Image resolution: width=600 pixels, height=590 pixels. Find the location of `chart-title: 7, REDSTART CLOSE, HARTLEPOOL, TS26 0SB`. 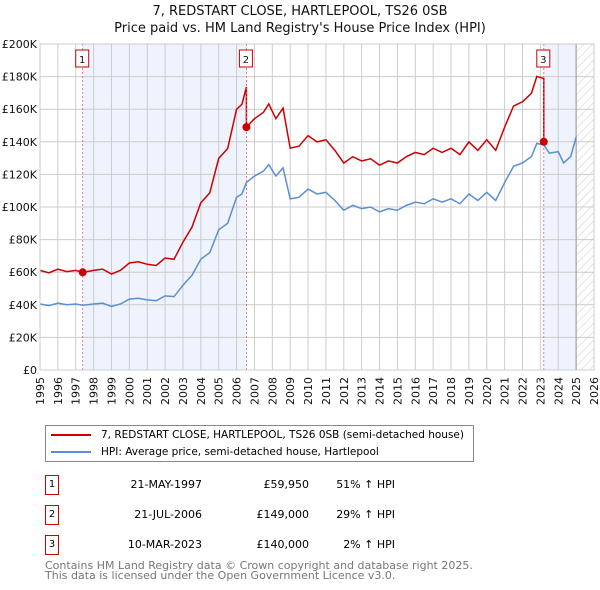

chart-title: 7, REDSTART CLOSE, HARTLEPOOL, TS26 0SB is located at coordinates (300, 11).